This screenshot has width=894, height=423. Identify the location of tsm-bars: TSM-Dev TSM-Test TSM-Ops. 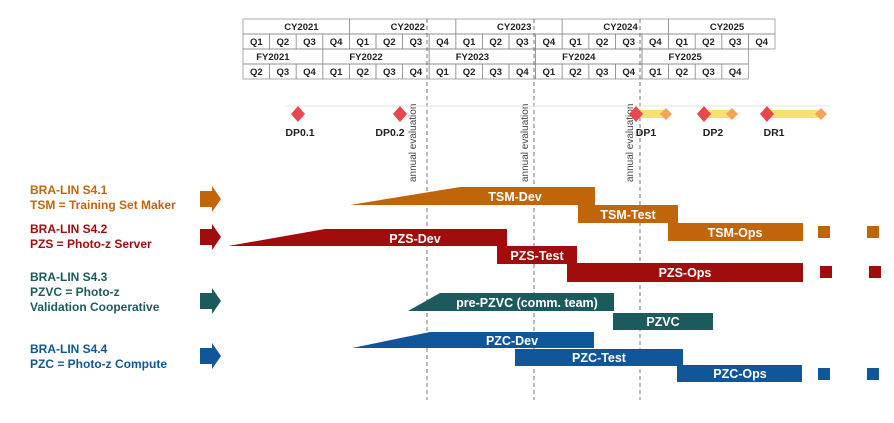
(614, 214).